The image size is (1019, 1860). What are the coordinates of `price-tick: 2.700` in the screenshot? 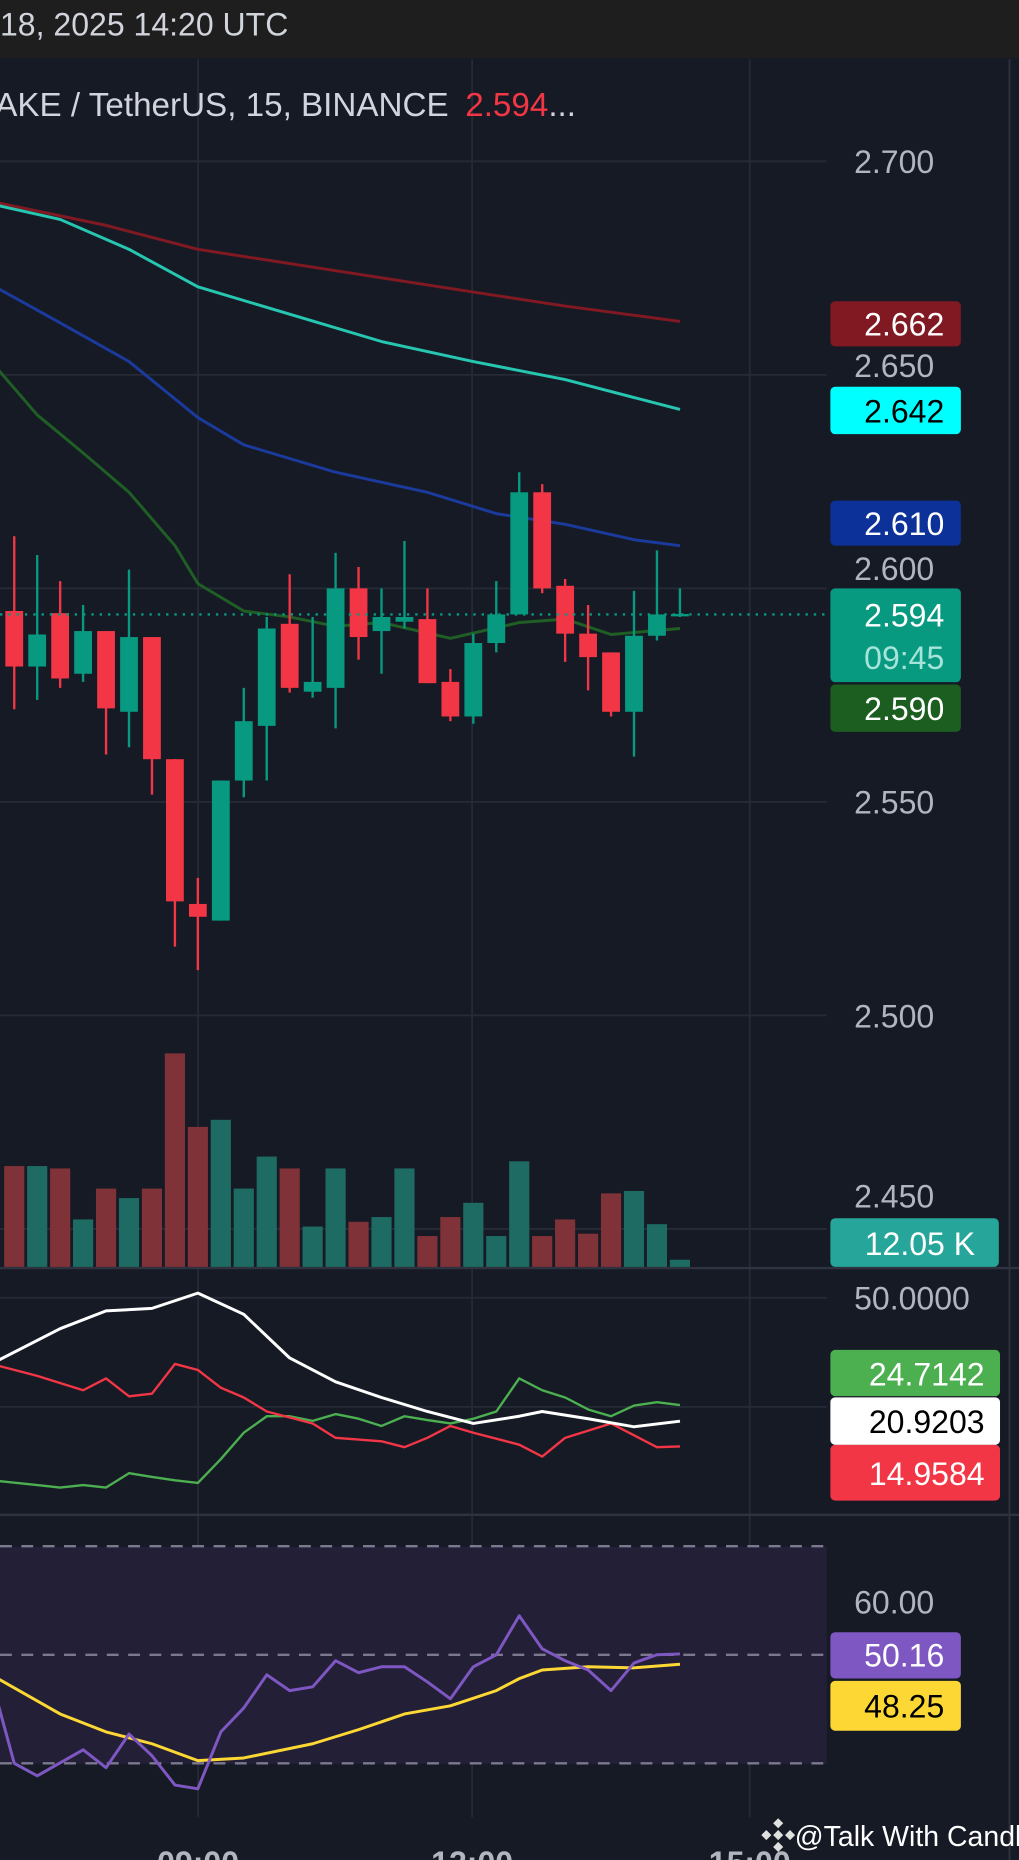 It's located at (894, 162).